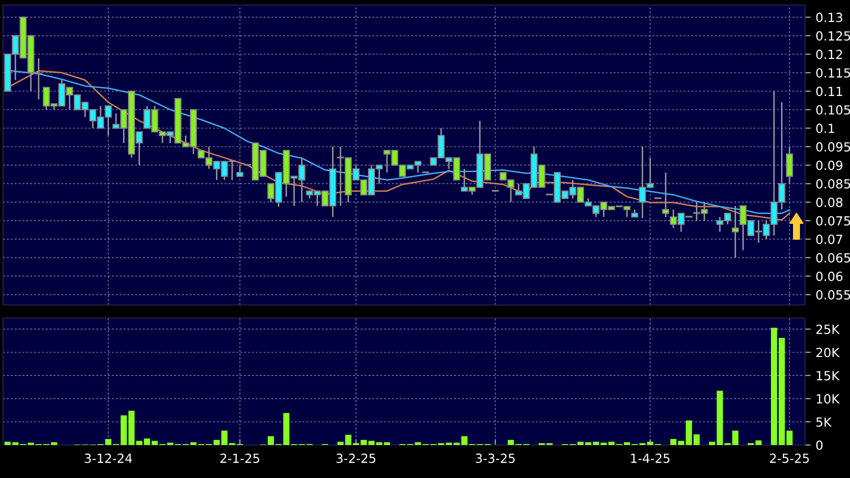 The width and height of the screenshot is (850, 478). I want to click on x-tick-label: 3-12-24, so click(108, 459).